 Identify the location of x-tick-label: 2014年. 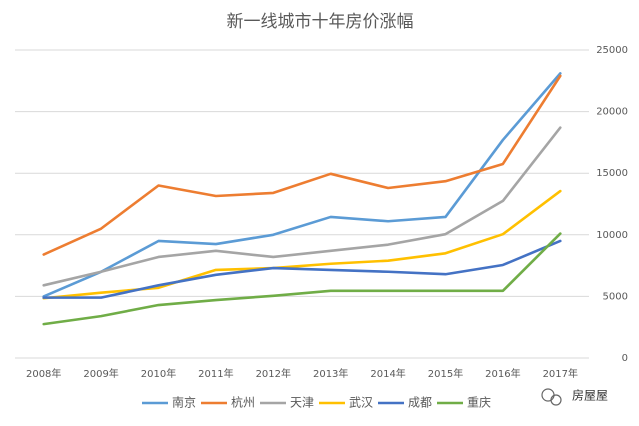
(387, 373).